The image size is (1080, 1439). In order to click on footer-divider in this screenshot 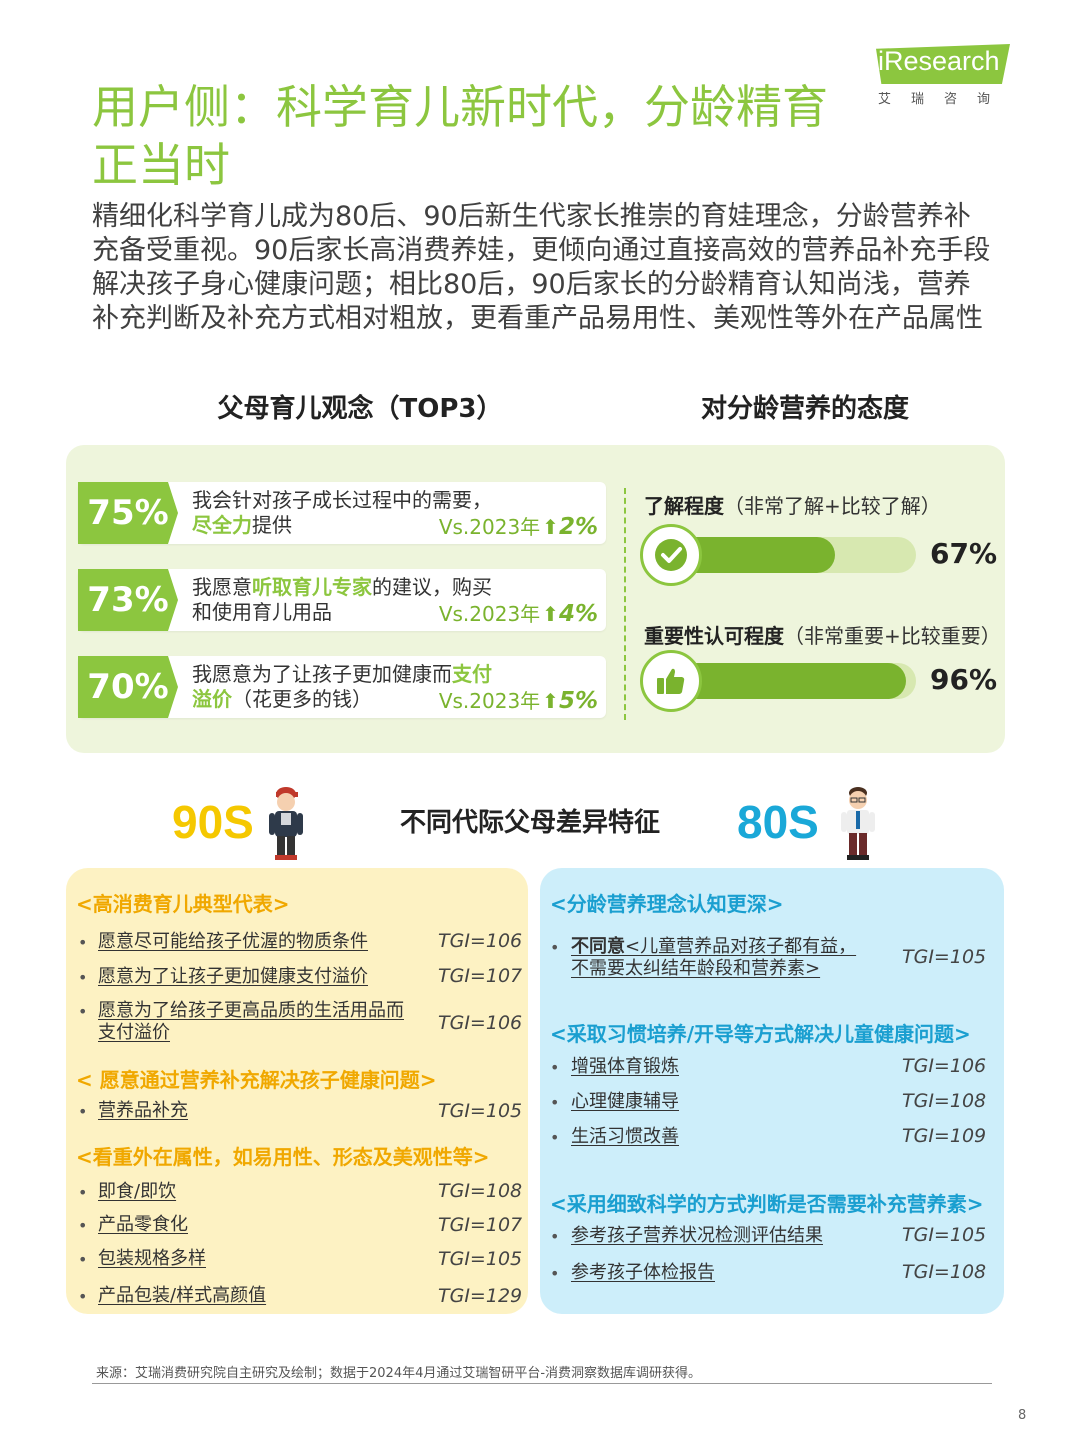, I will do `click(542, 1383)`.